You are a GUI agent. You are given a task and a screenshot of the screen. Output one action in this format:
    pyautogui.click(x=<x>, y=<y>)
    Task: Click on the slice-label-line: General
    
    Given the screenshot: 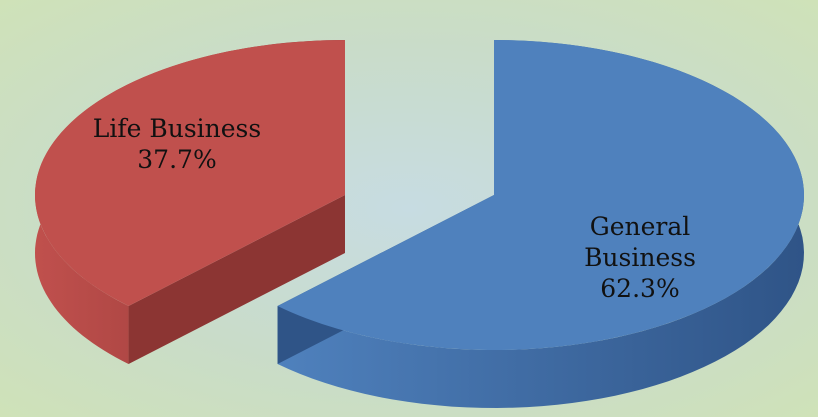 What is the action you would take?
    pyautogui.click(x=640, y=226)
    